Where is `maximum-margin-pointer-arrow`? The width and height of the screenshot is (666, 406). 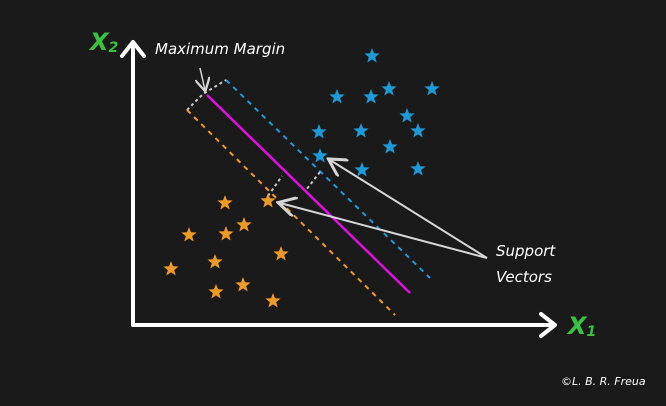 maximum-margin-pointer-arrow is located at coordinates (202, 78).